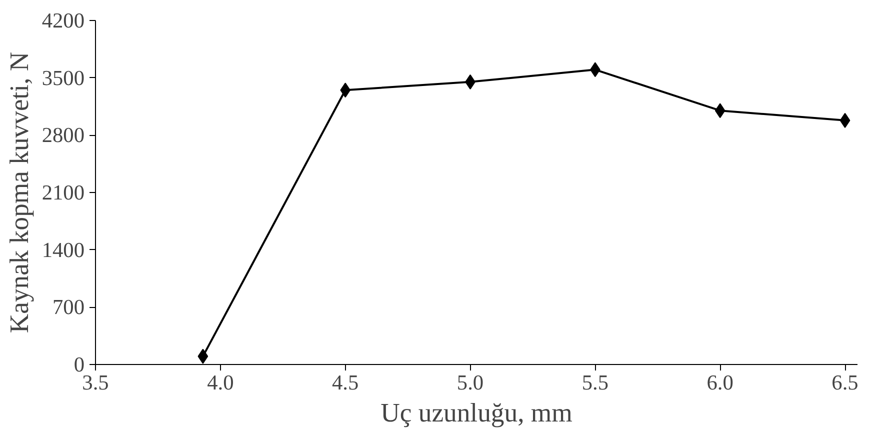 Image resolution: width=877 pixels, height=430 pixels. Describe the element at coordinates (470, 382) in the screenshot. I see `x-tick-label: 5.0` at that location.